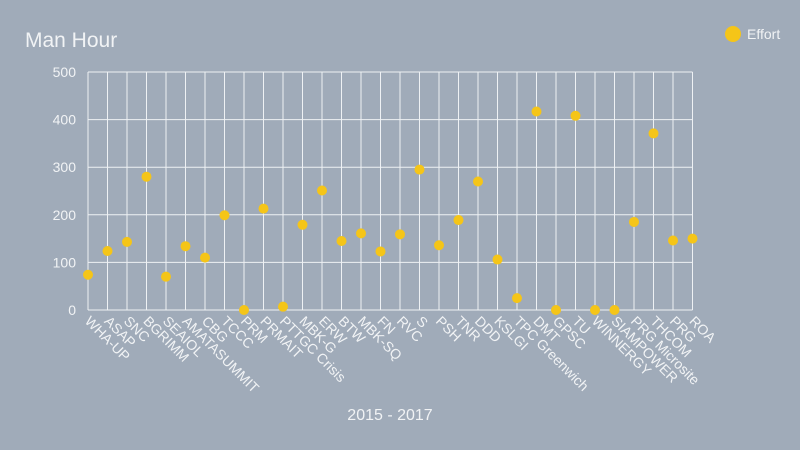 This screenshot has width=800, height=450. Describe the element at coordinates (65, 215) in the screenshot. I see `y-tick-label: 200` at that location.